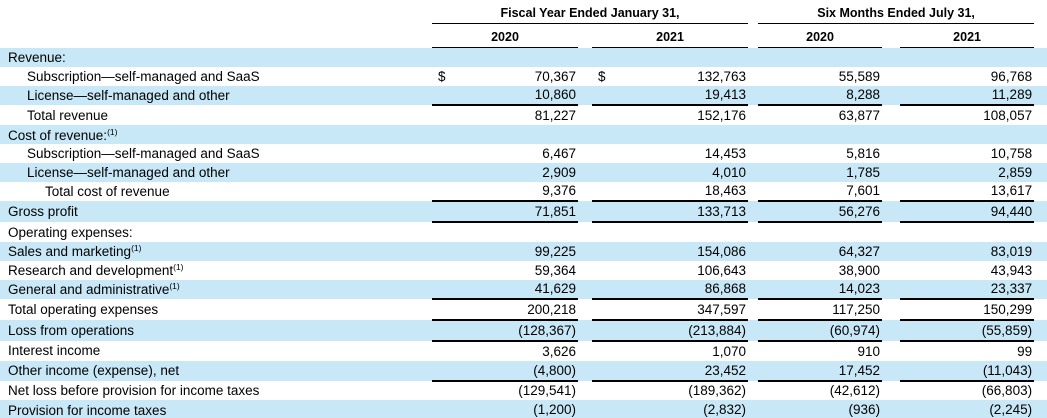 The width and height of the screenshot is (1047, 418). What do you see at coordinates (89, 290) in the screenshot?
I see `row-label-text: General and administrative` at bounding box center [89, 290].